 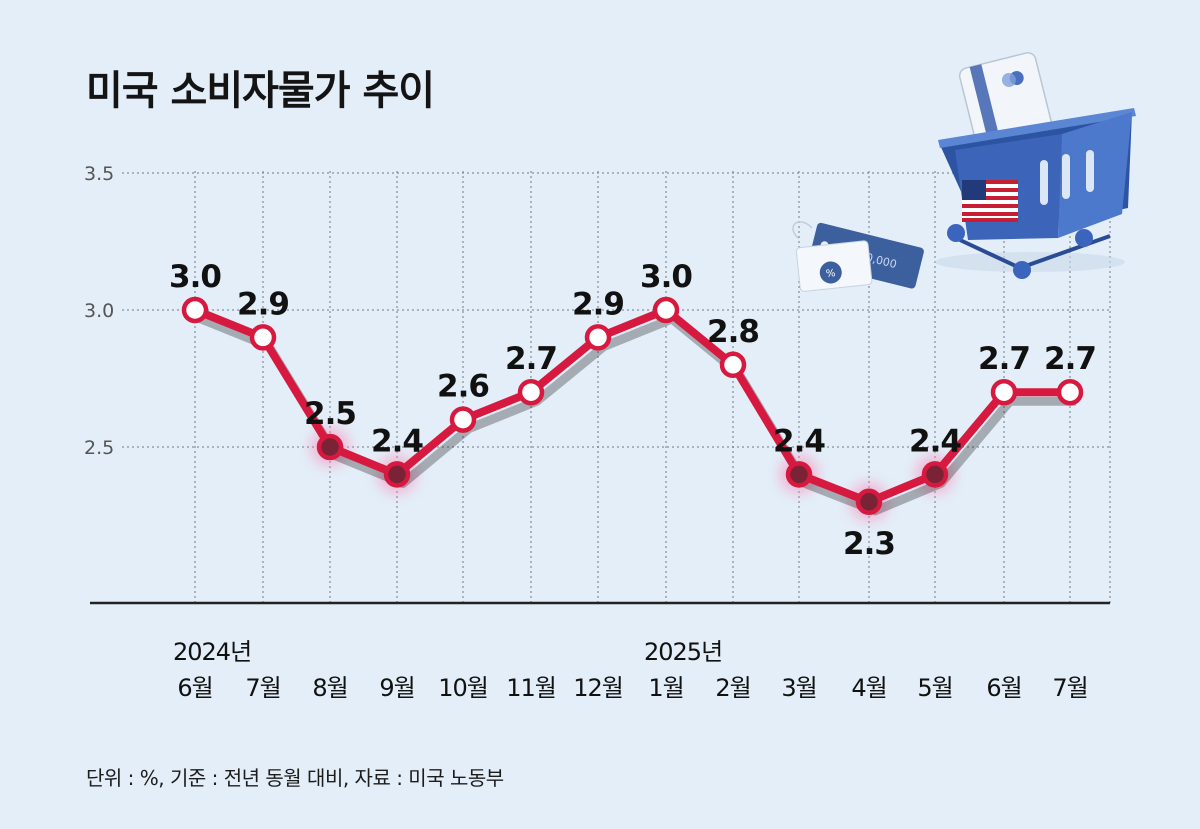 What do you see at coordinates (869, 544) in the screenshot?
I see `data-label: 2.3` at bounding box center [869, 544].